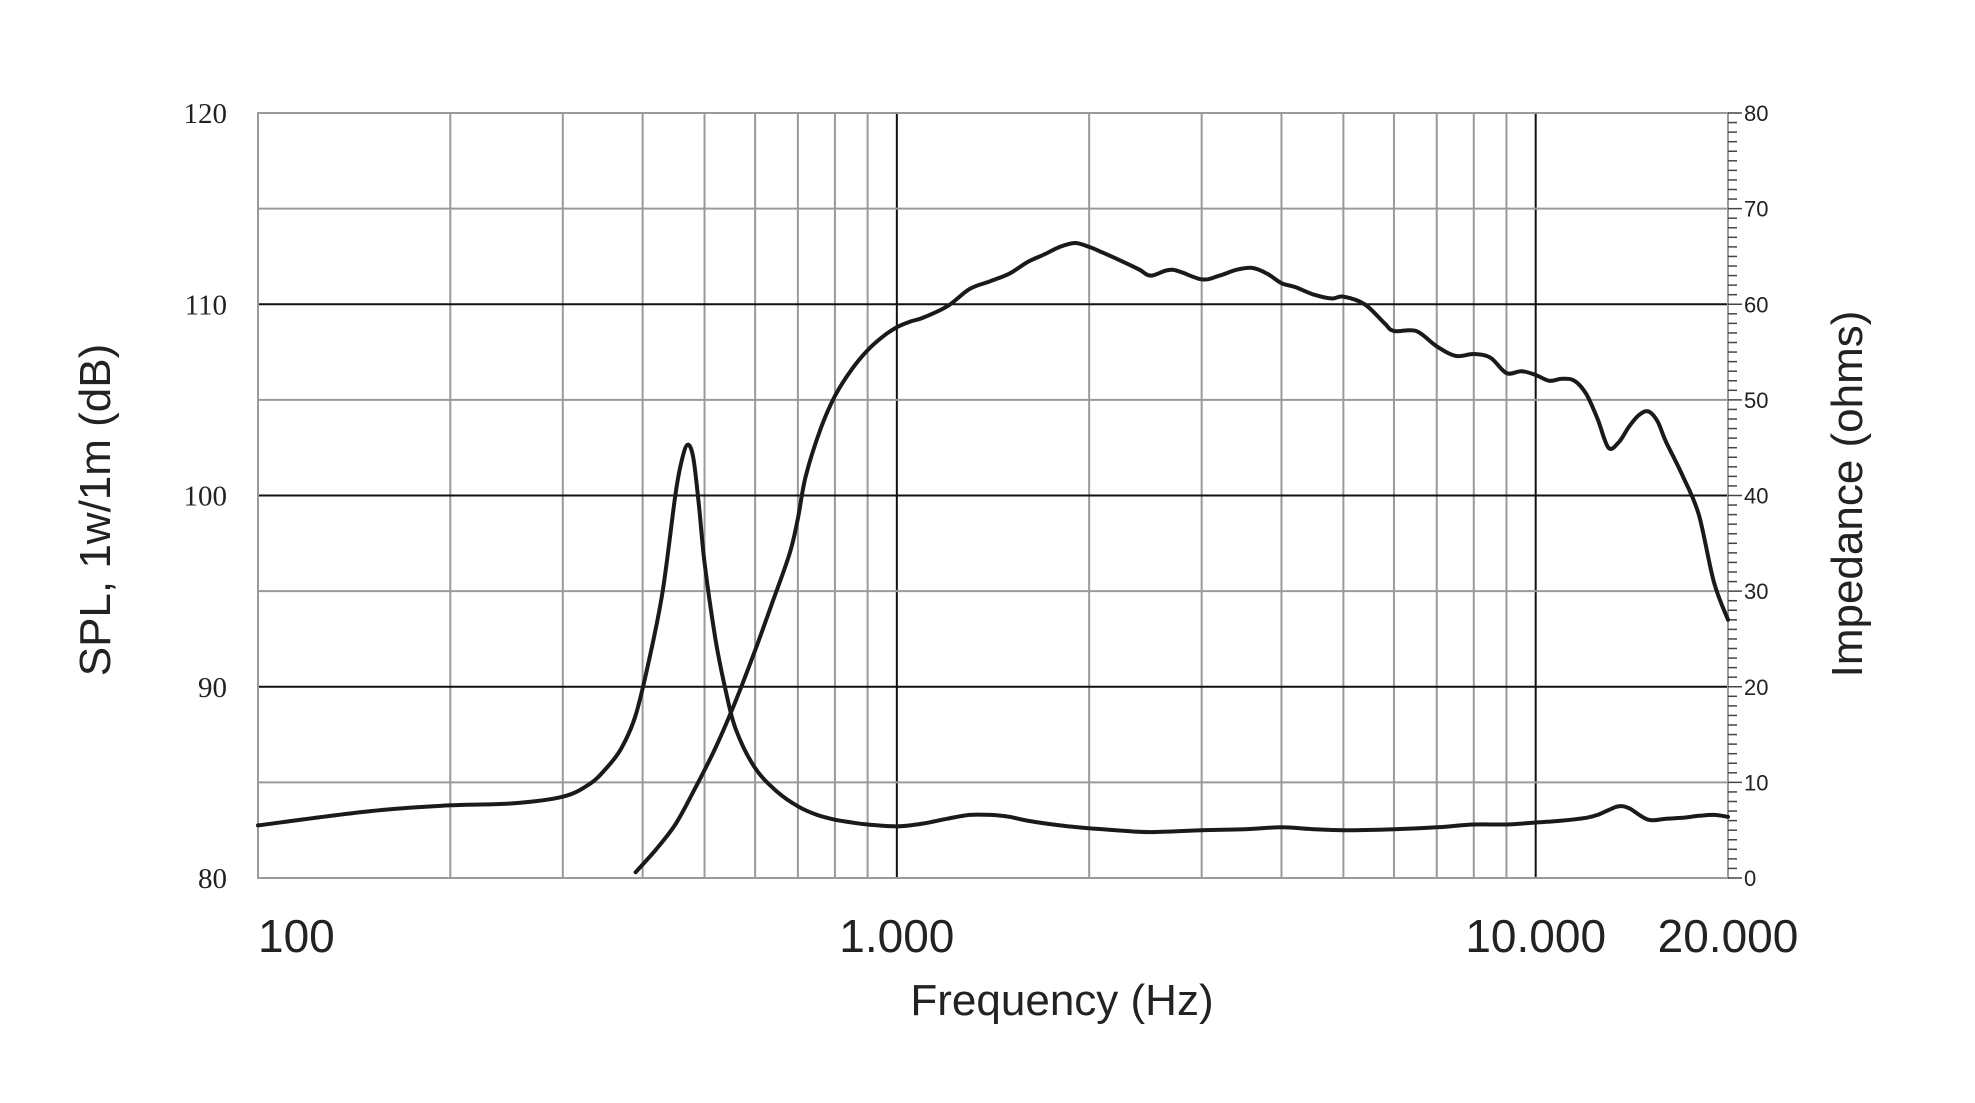 This screenshot has height=1103, width=1975. I want to click on y-tick-label: 90, so click(212, 688).